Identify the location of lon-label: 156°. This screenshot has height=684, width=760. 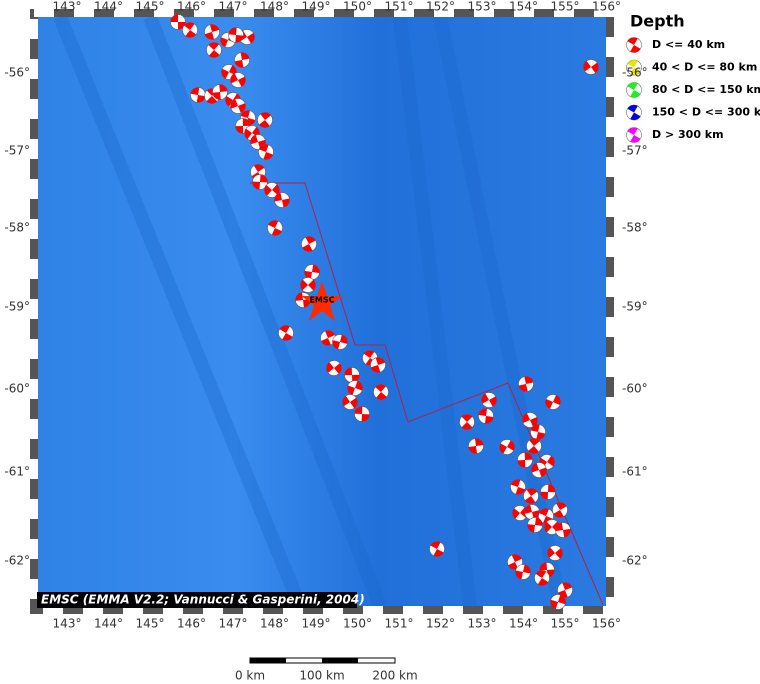
(606, 7).